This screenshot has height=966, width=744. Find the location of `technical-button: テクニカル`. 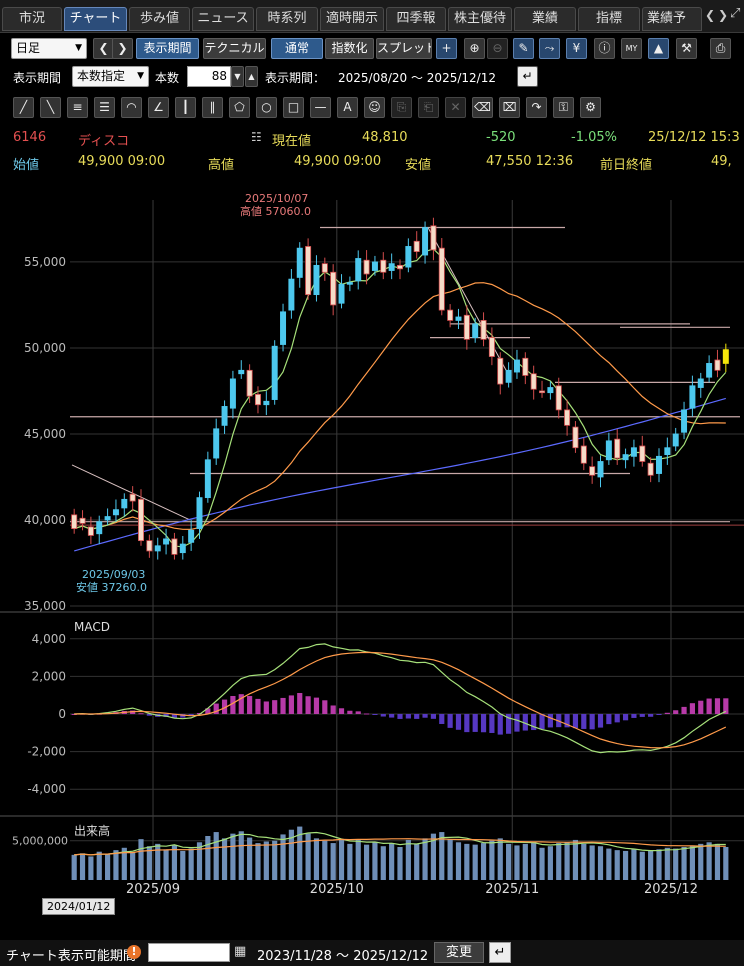

technical-button: テクニカル is located at coordinates (234, 48).